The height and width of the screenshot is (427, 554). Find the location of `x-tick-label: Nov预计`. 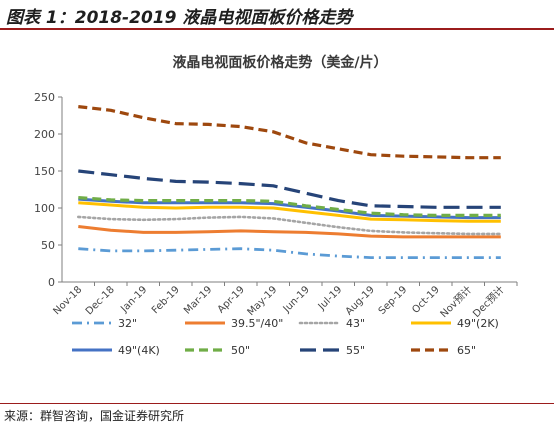

x-tick-label: Nov预计 is located at coordinates (455, 301).